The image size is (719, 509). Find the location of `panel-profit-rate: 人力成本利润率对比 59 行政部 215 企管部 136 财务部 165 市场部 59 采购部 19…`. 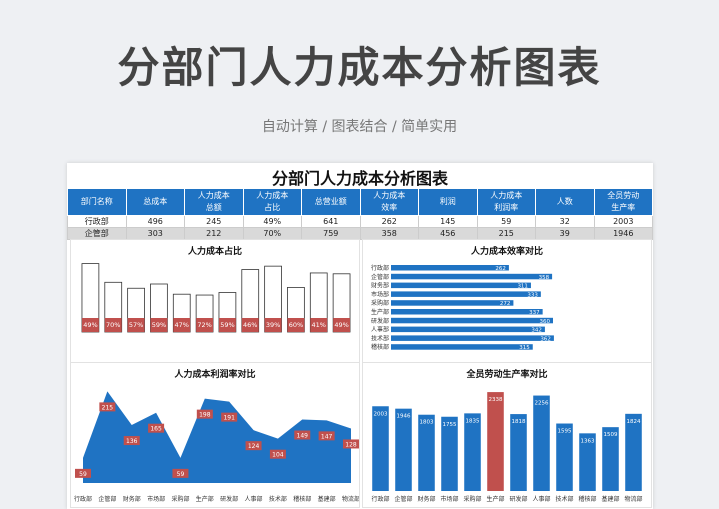

panel-profit-rate: 人力成本利润率对比 59 行政部 215 企管部 136 财务部 165 市场部 59 采购部 19… is located at coordinates (215, 435).